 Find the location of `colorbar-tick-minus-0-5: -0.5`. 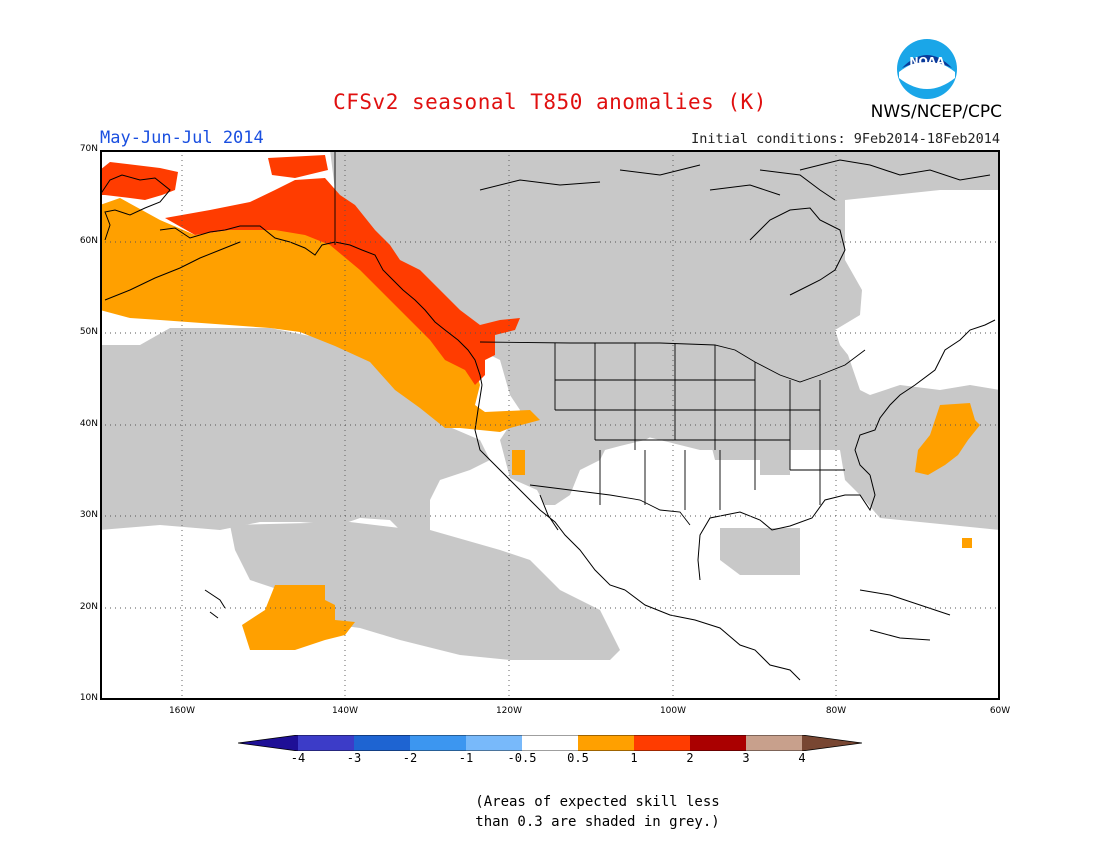

colorbar-tick-minus-0-5: -0.5 is located at coordinates (522, 758).